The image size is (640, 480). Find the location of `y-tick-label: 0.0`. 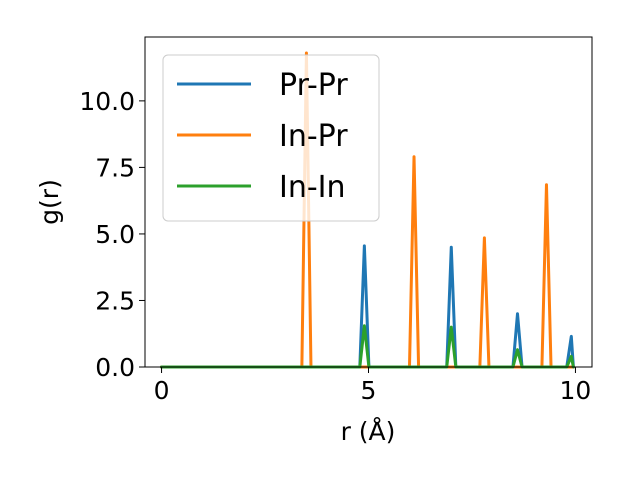

y-tick-label: 0.0 is located at coordinates (115, 367).